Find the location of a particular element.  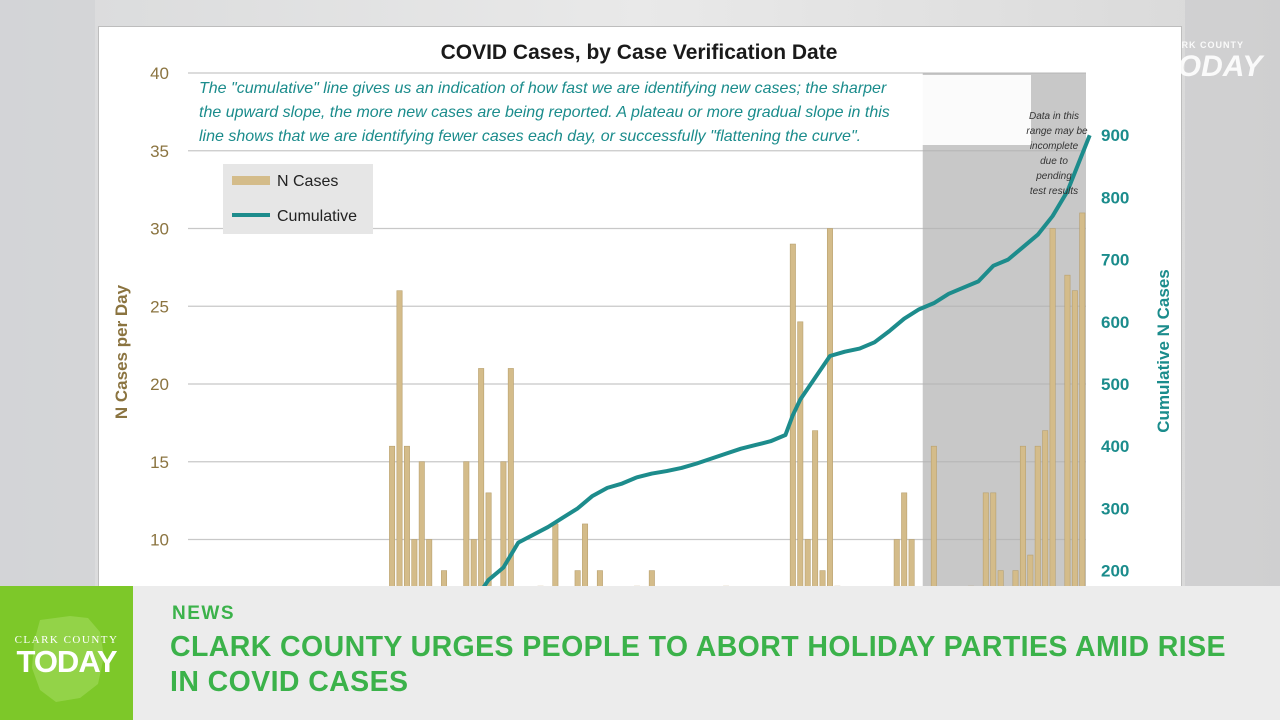

incomplete-data-shading is located at coordinates (1004, 340).